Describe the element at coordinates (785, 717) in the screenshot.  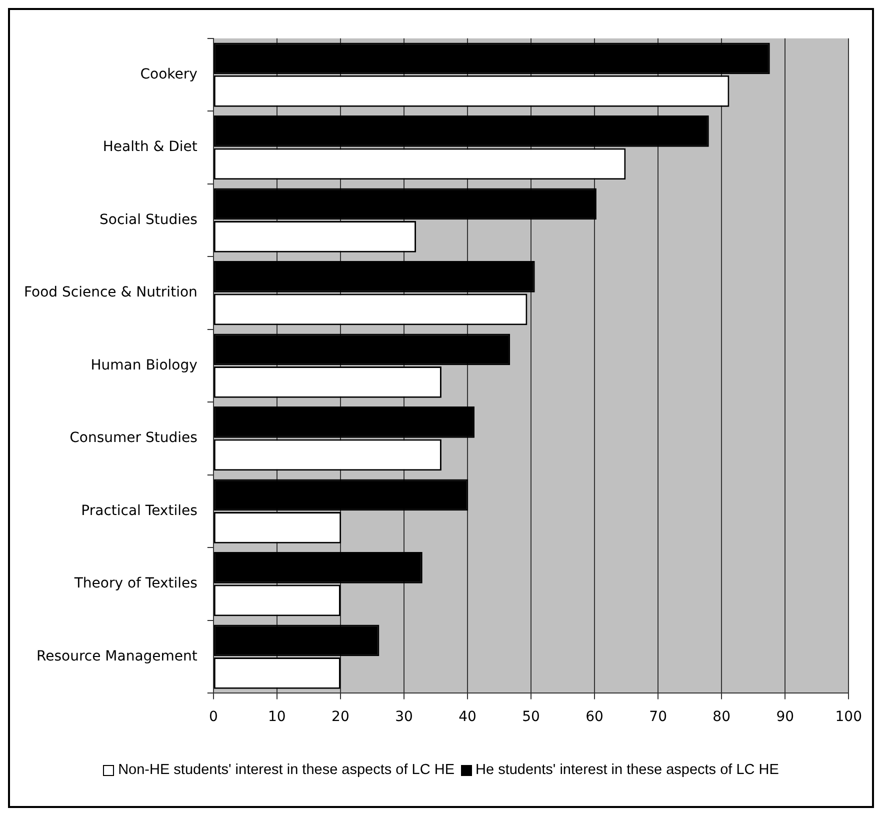
I see `x-tick-label: 90` at that location.